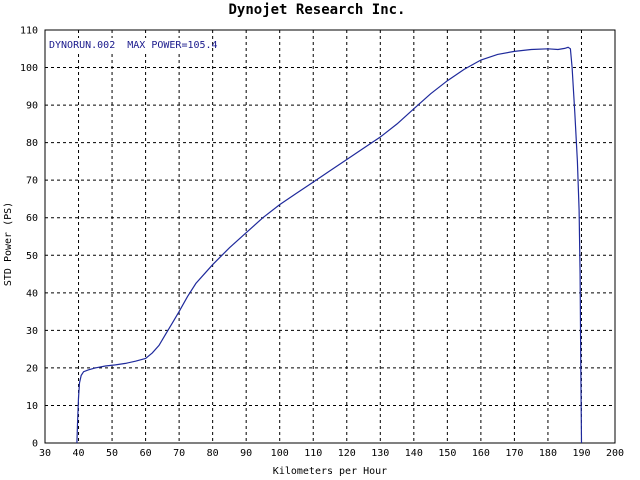 Image resolution: width=640 pixels, height=480 pixels. I want to click on x-tick-label: 40, so click(79, 453).